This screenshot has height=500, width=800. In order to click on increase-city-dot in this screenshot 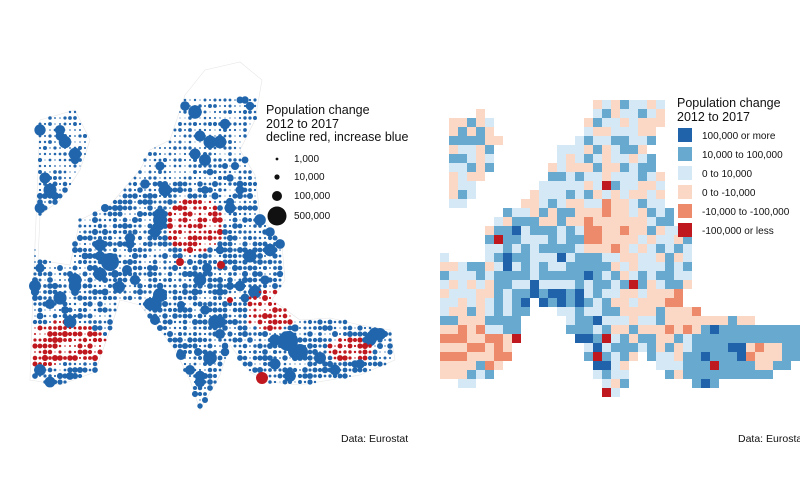, I will do `click(181, 355)`.